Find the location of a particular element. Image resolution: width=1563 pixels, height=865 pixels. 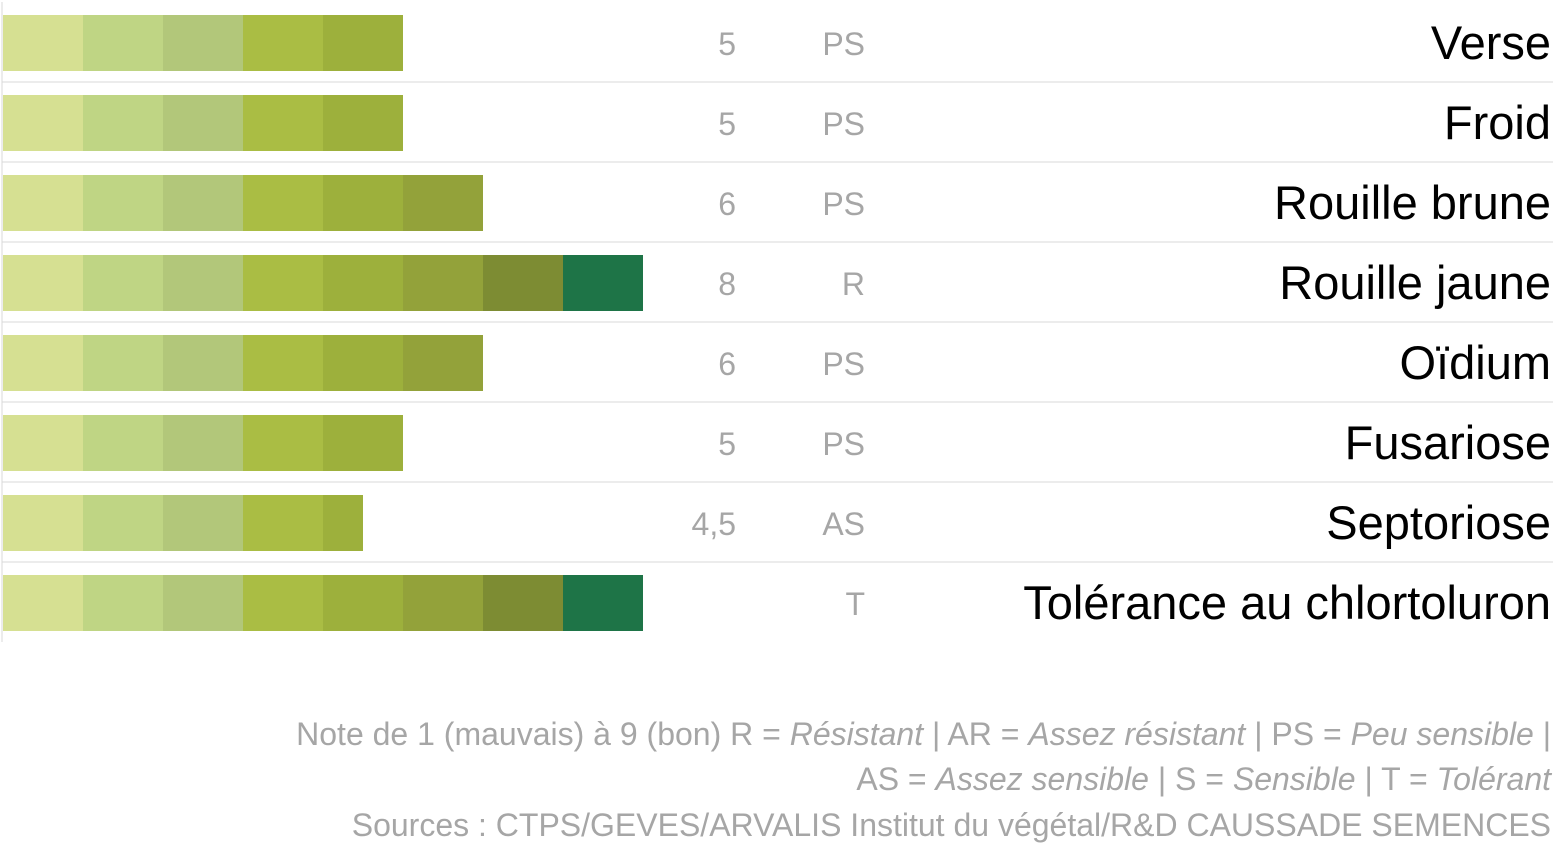

rating-code: T is located at coordinates (855, 604).